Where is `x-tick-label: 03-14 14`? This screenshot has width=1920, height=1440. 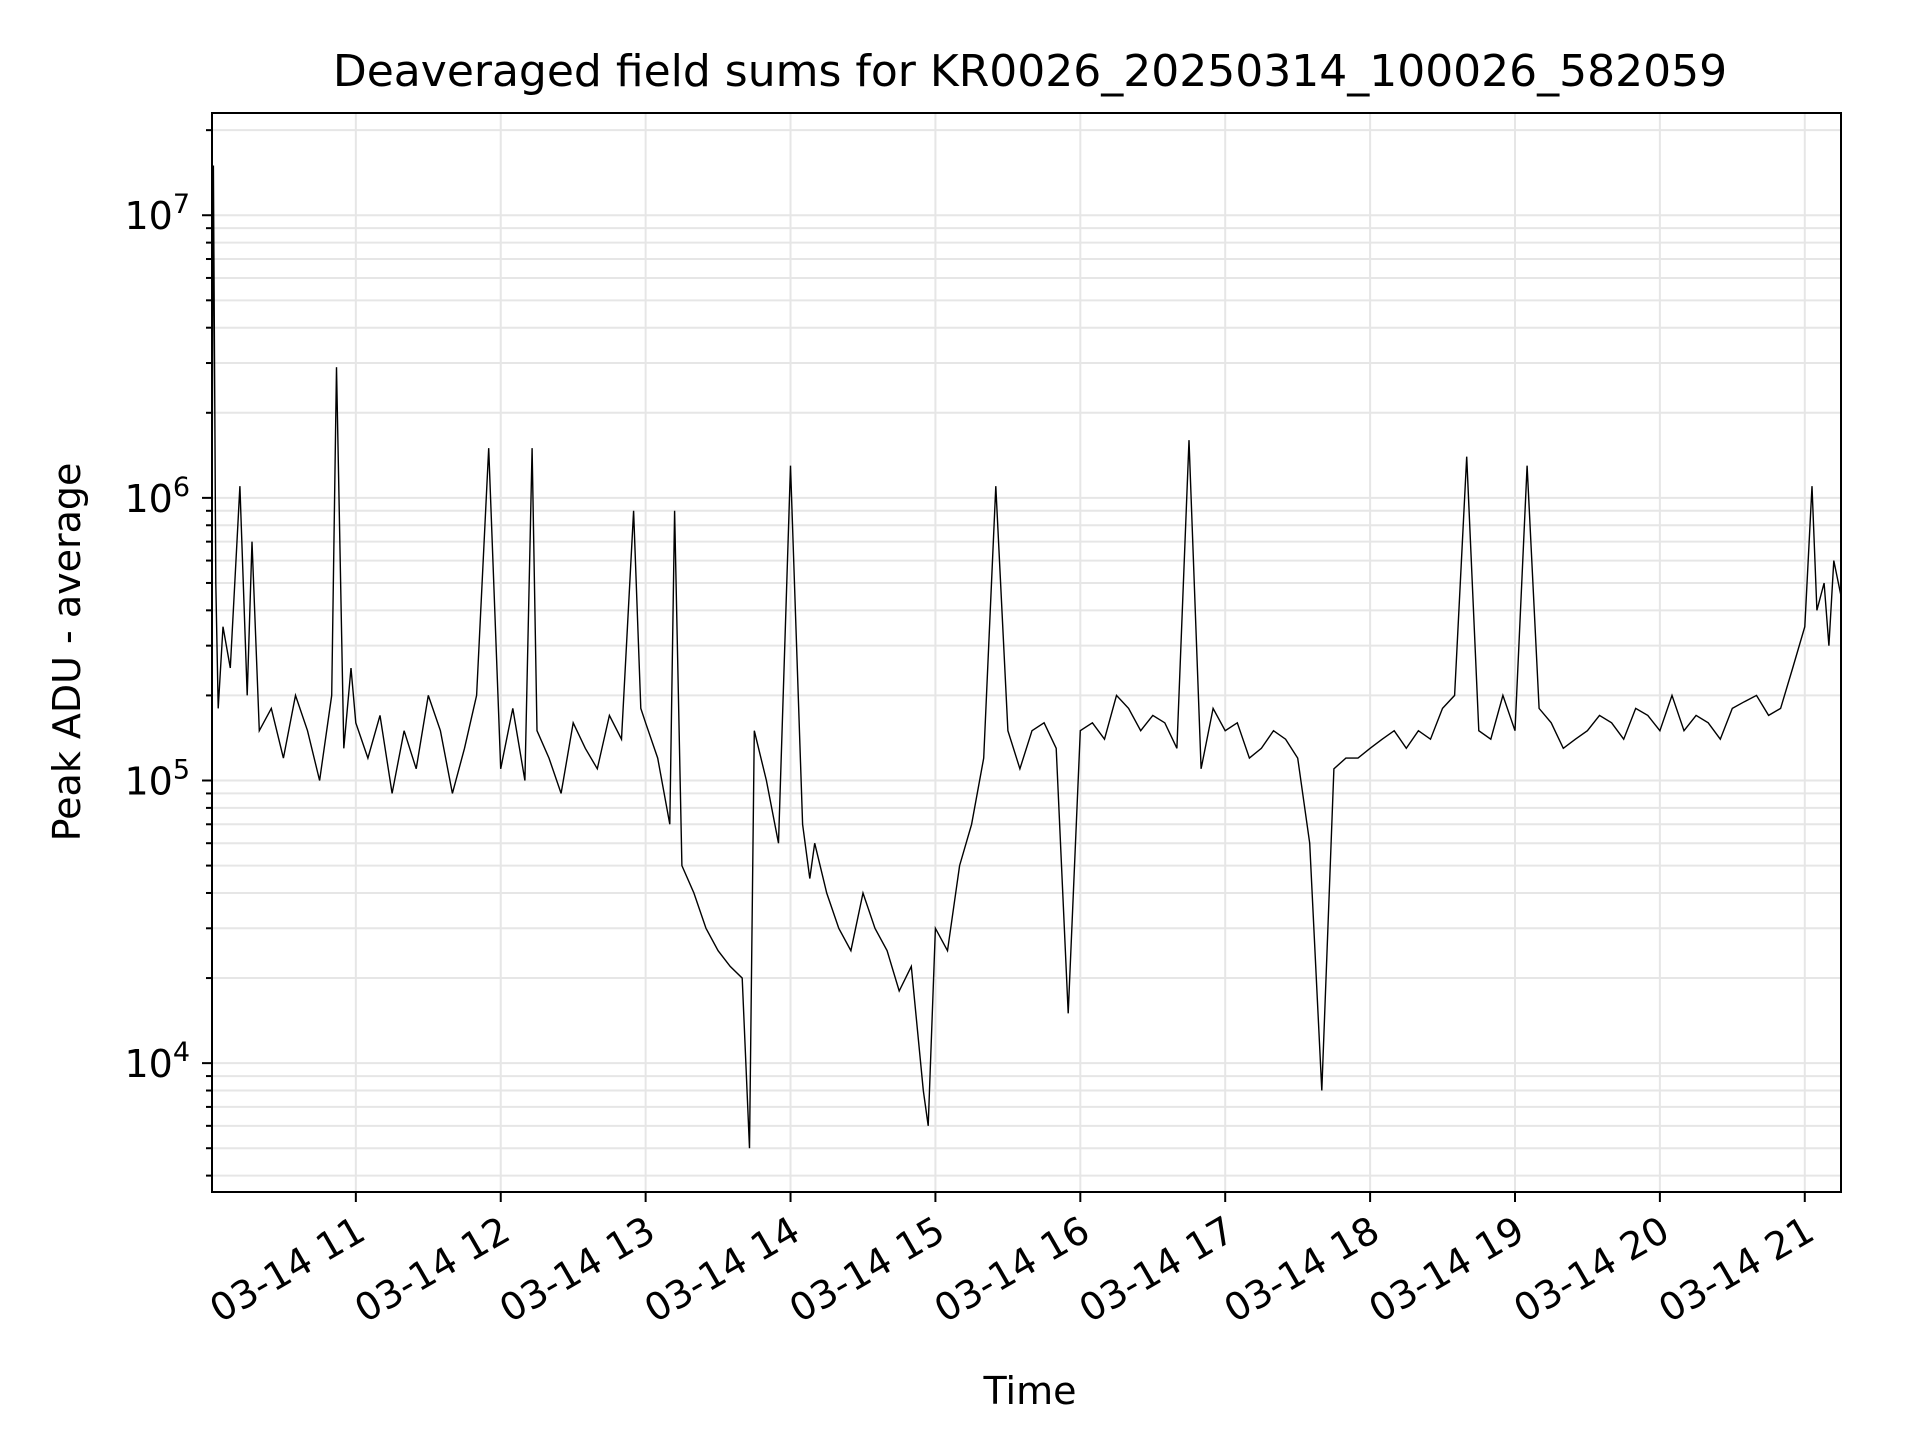 x-tick-label: 03-14 14 is located at coordinates (722, 1270).